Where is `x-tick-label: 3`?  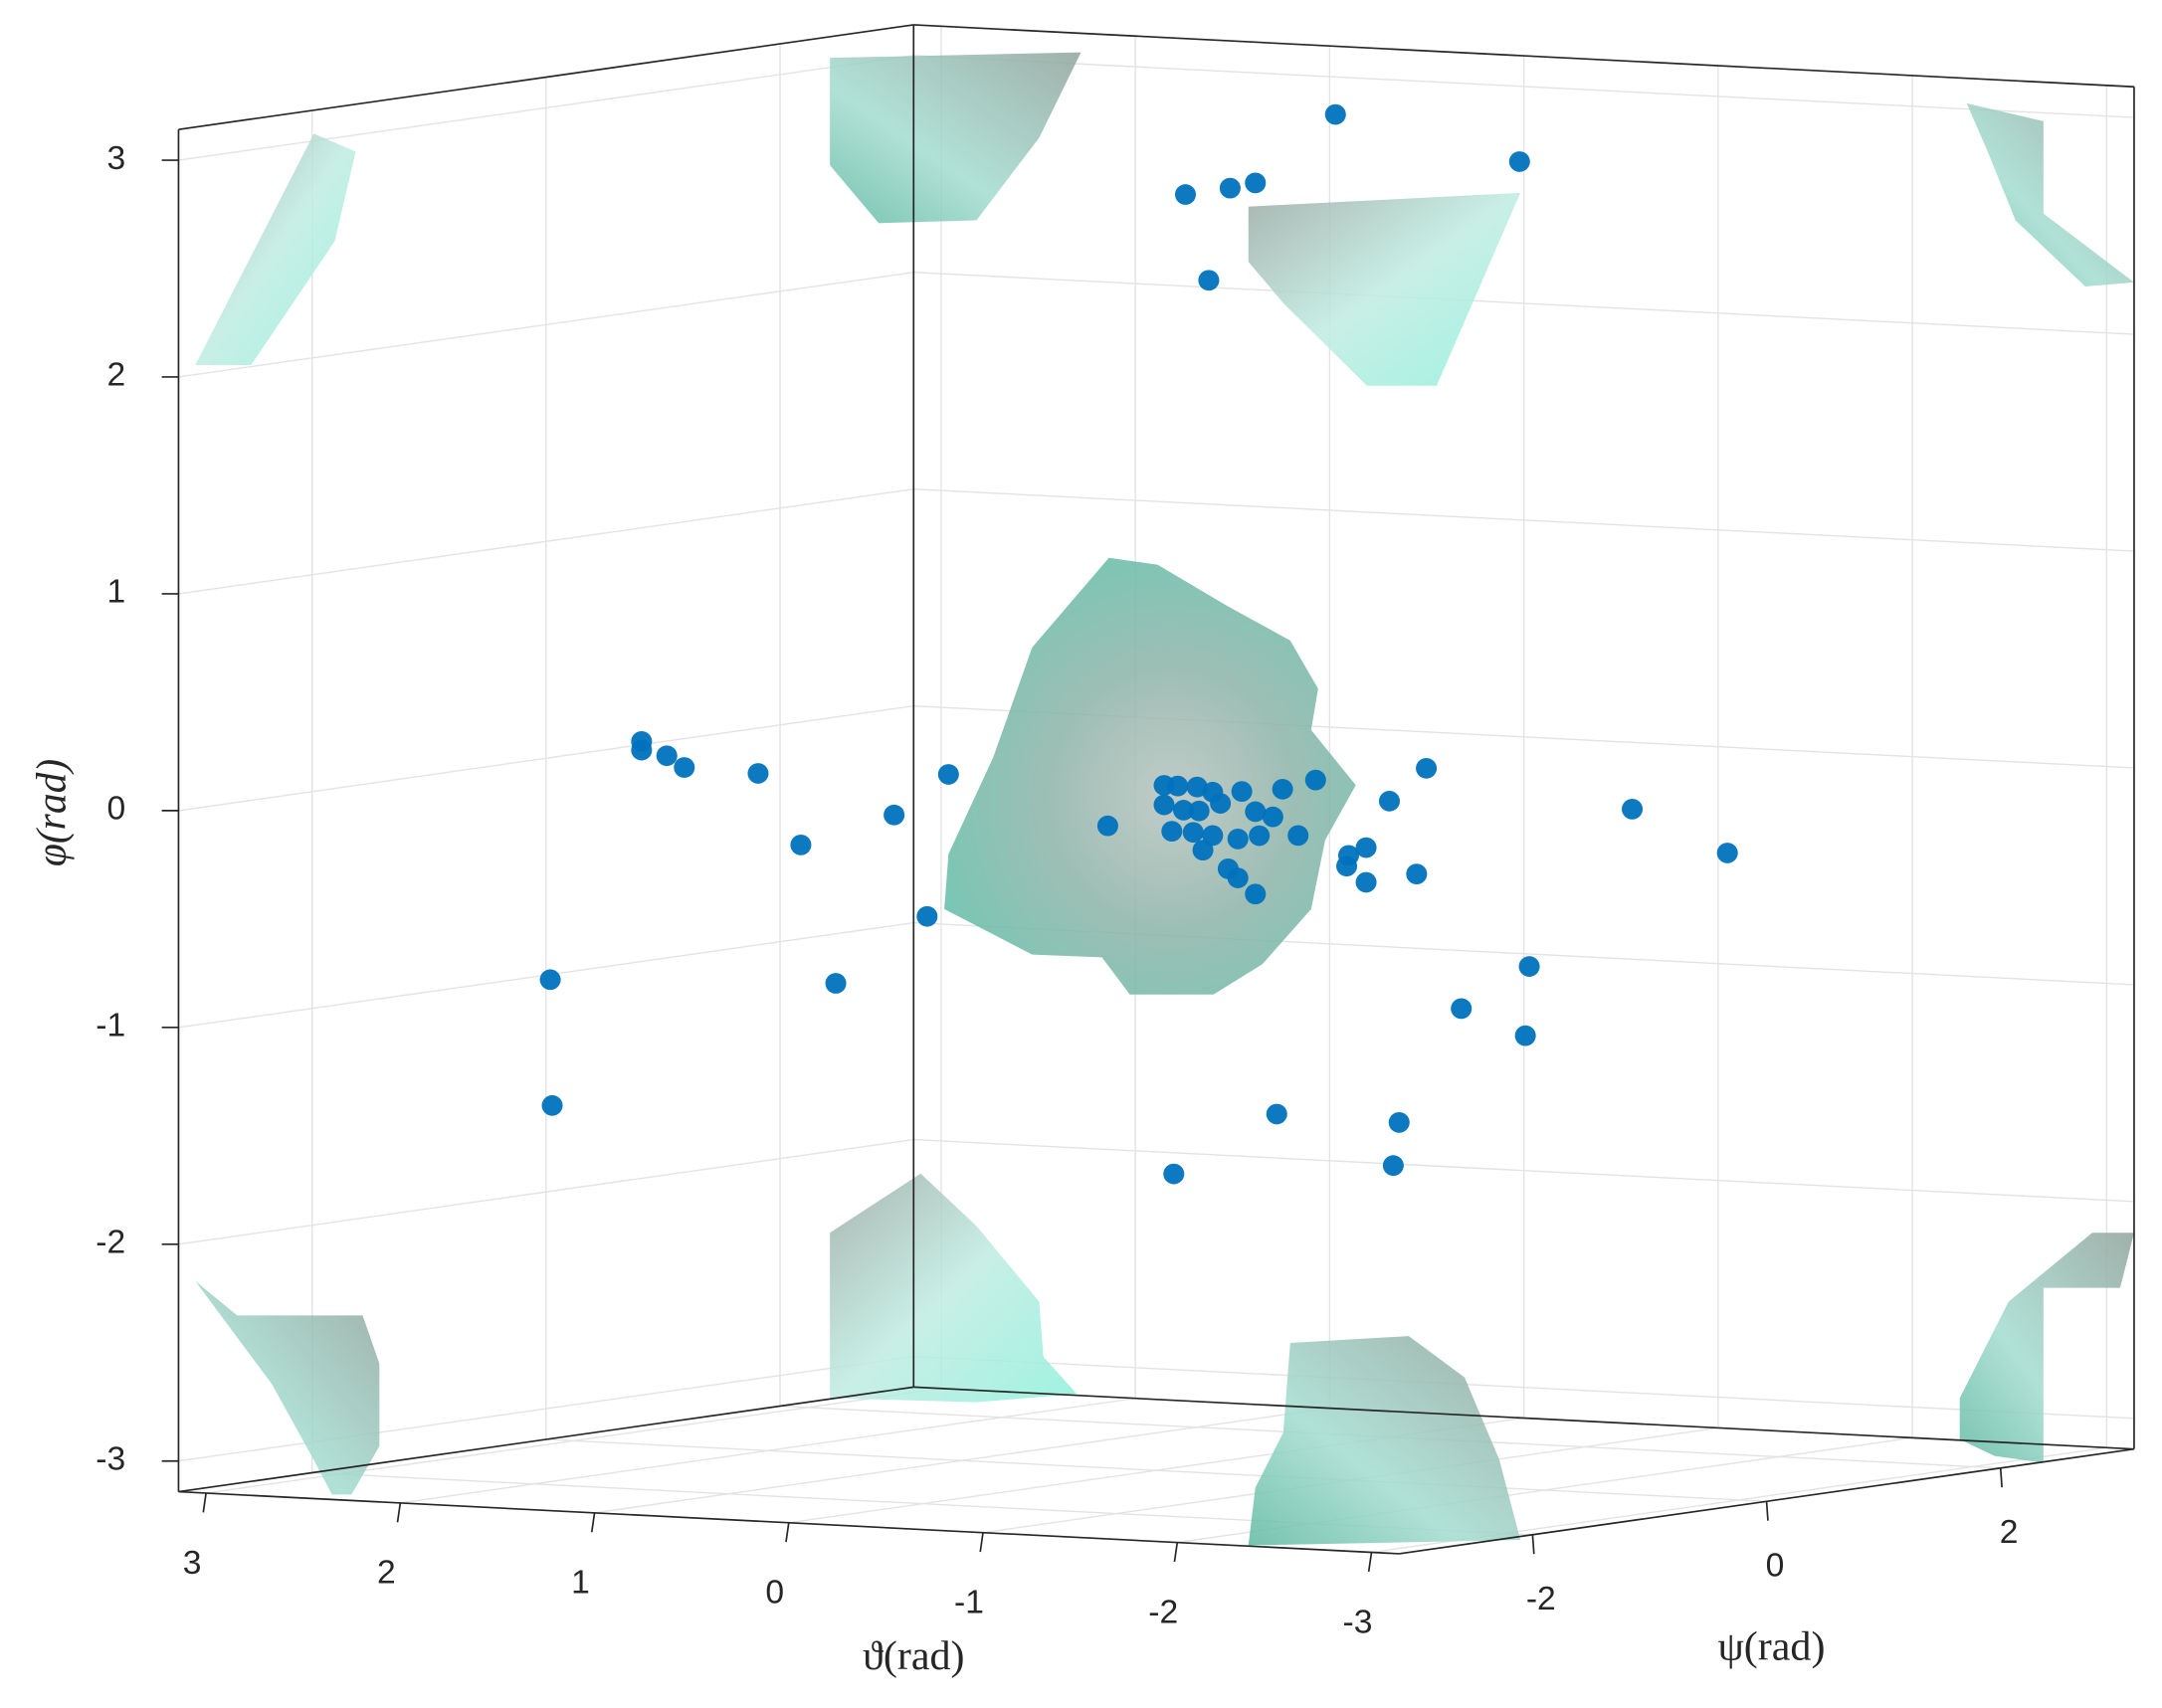
x-tick-label: 3 is located at coordinates (192, 1563).